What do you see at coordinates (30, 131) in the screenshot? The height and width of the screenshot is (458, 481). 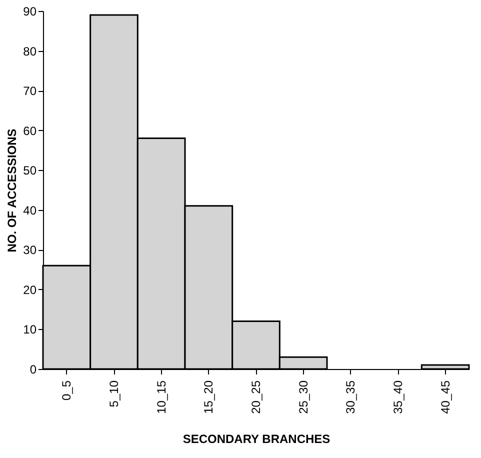 I see `y-tick-label: 60` at bounding box center [30, 131].